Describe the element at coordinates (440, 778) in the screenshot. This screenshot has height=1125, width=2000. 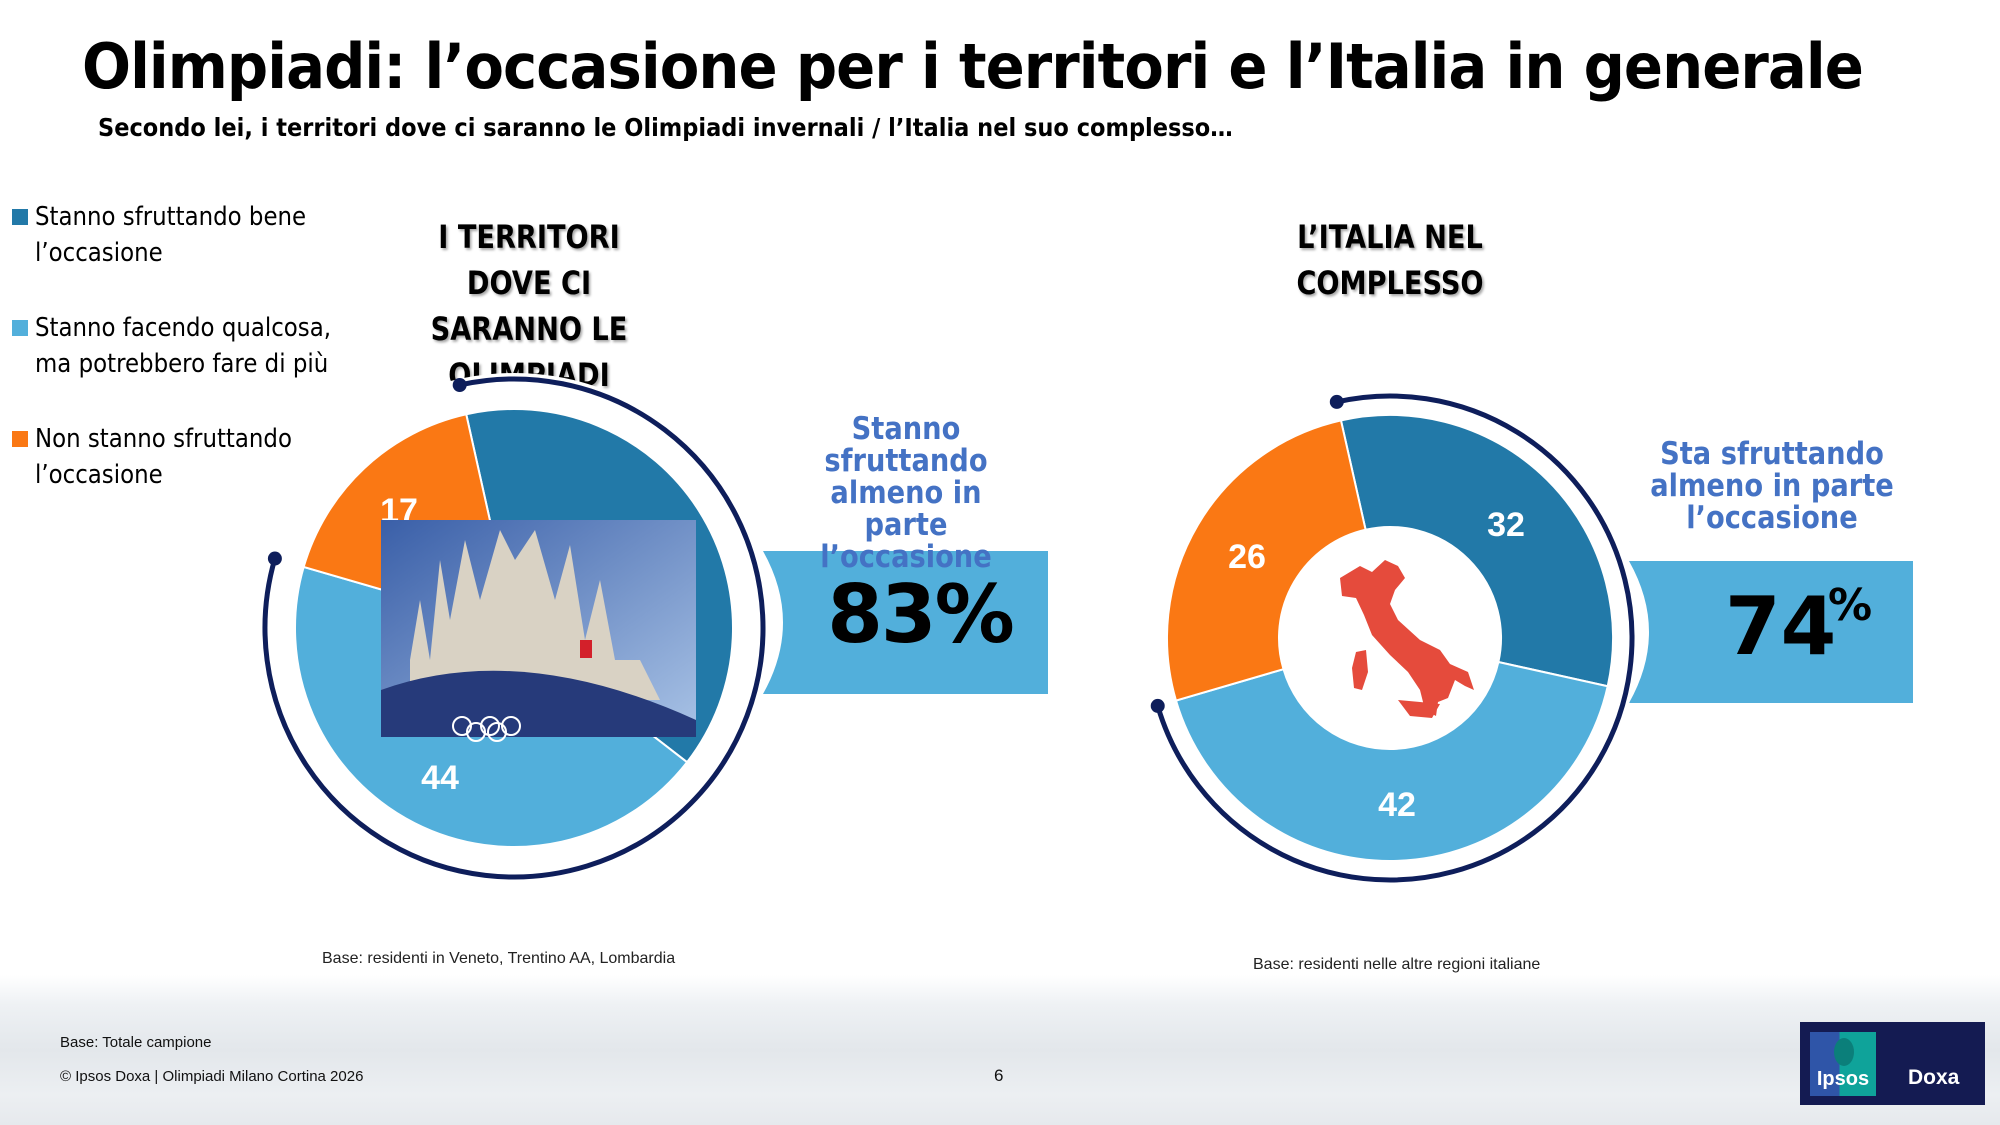
I see `data-label-1: 44` at that location.